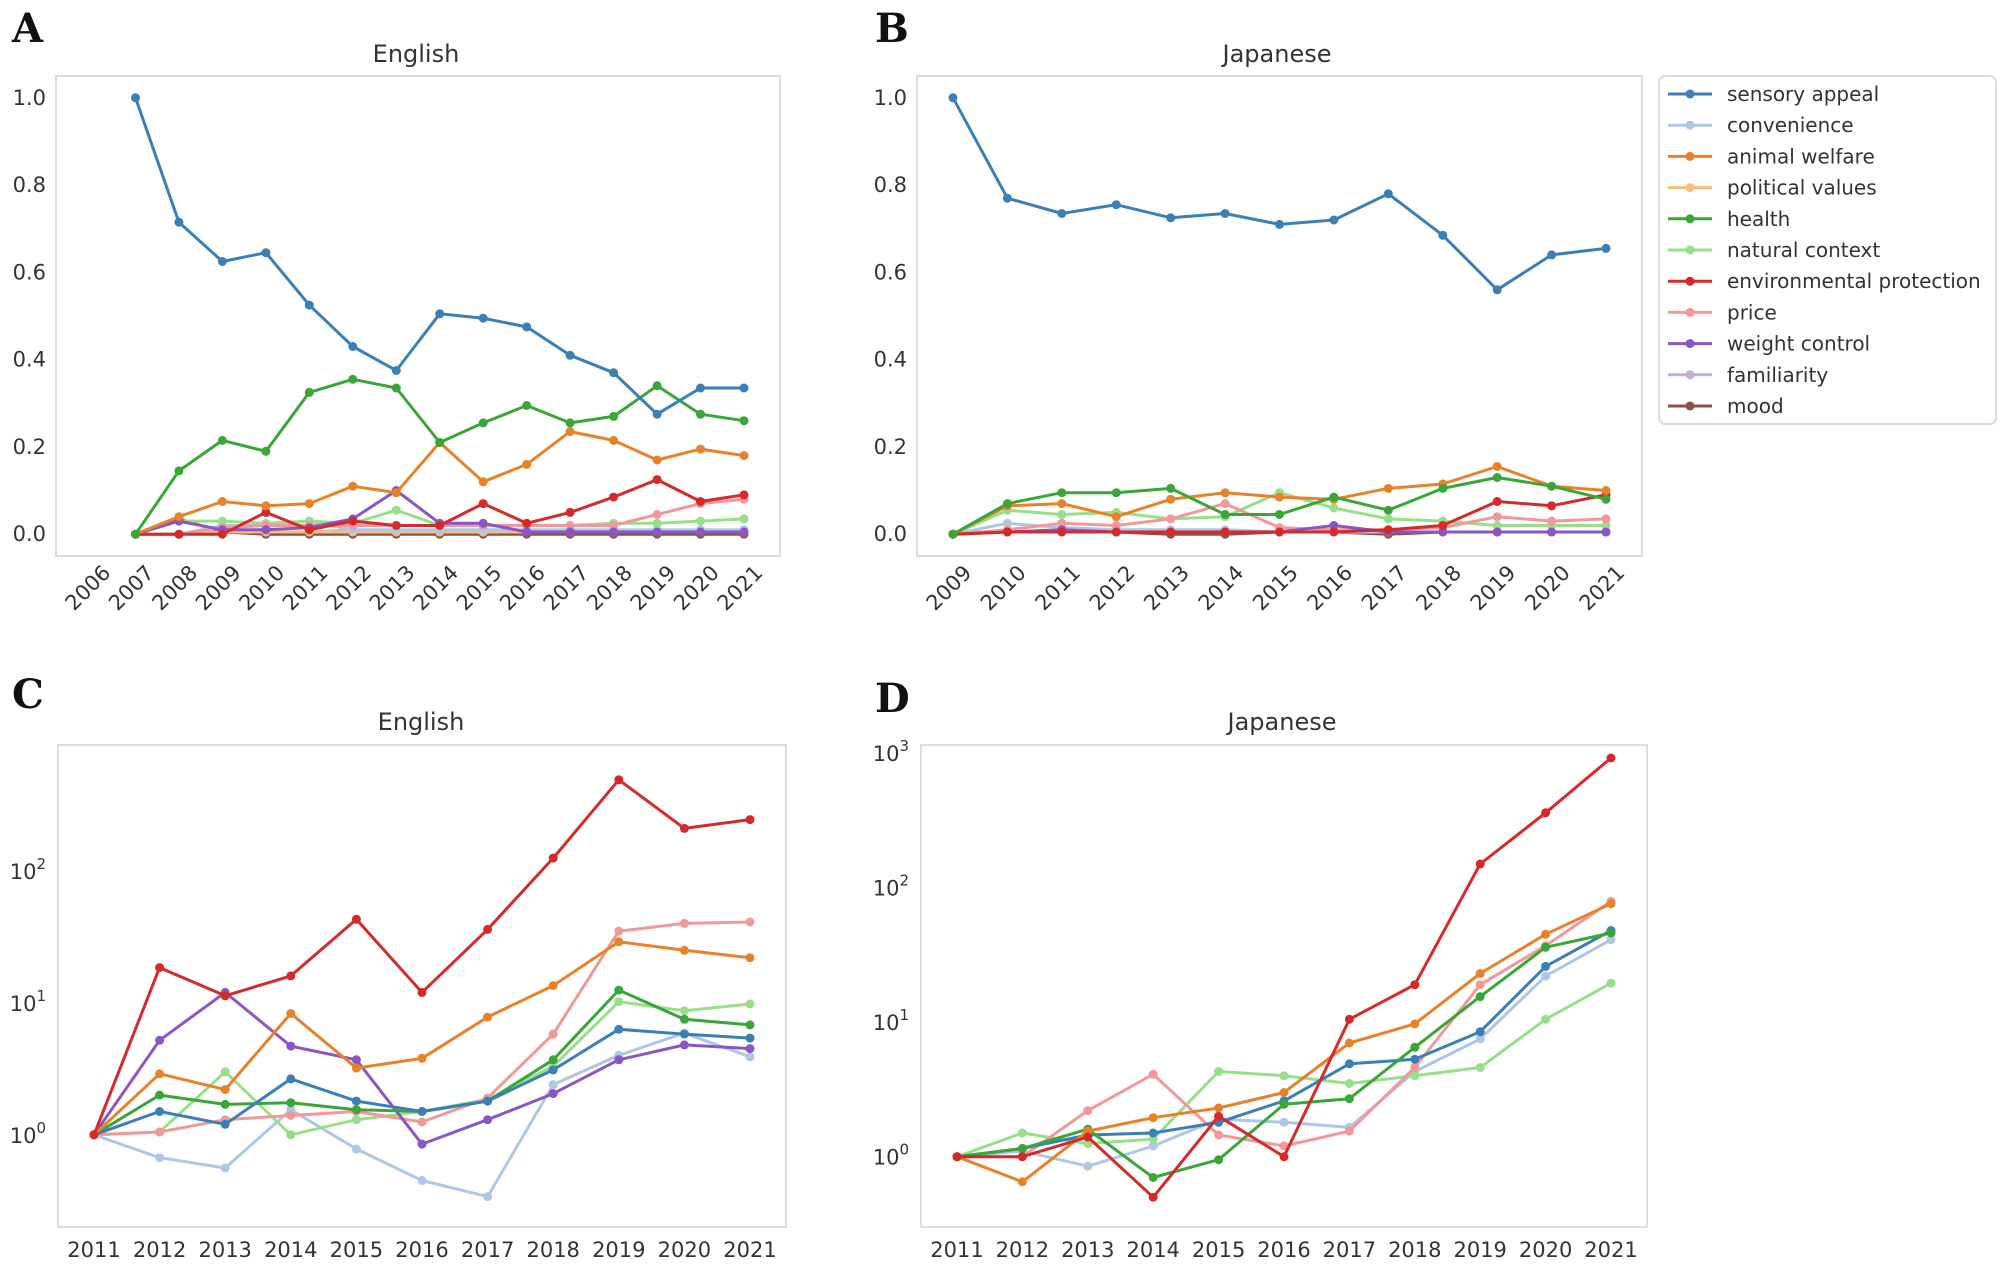 The width and height of the screenshot is (2000, 1265). What do you see at coordinates (435, 588) in the screenshot?
I see `x-tick-label: 2014` at bounding box center [435, 588].